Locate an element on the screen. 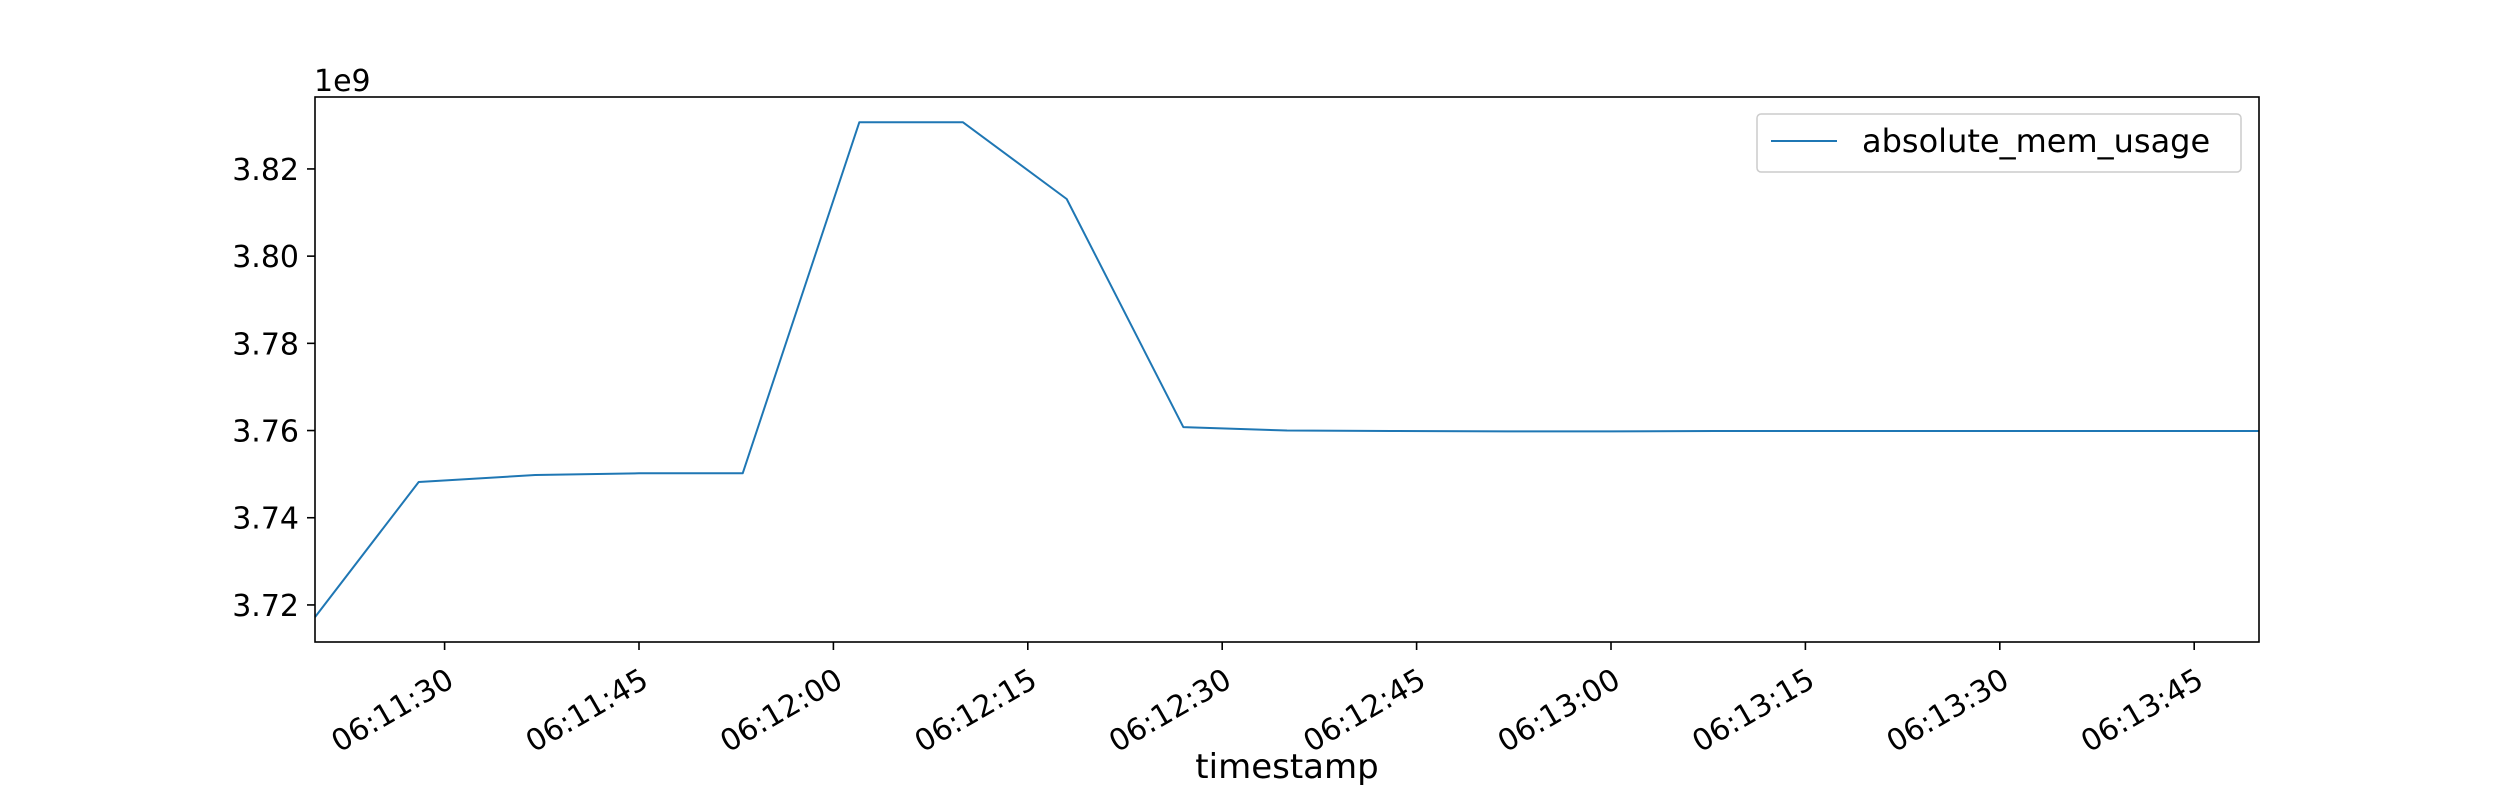 This screenshot has width=2500, height=800. legend-label: absolute_mem_usage is located at coordinates (2036, 141).